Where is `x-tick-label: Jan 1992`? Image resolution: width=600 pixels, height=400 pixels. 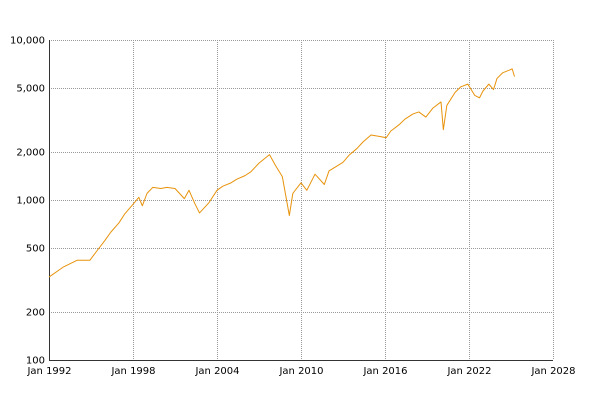 x-tick-label: Jan 1992 is located at coordinates (48, 371).